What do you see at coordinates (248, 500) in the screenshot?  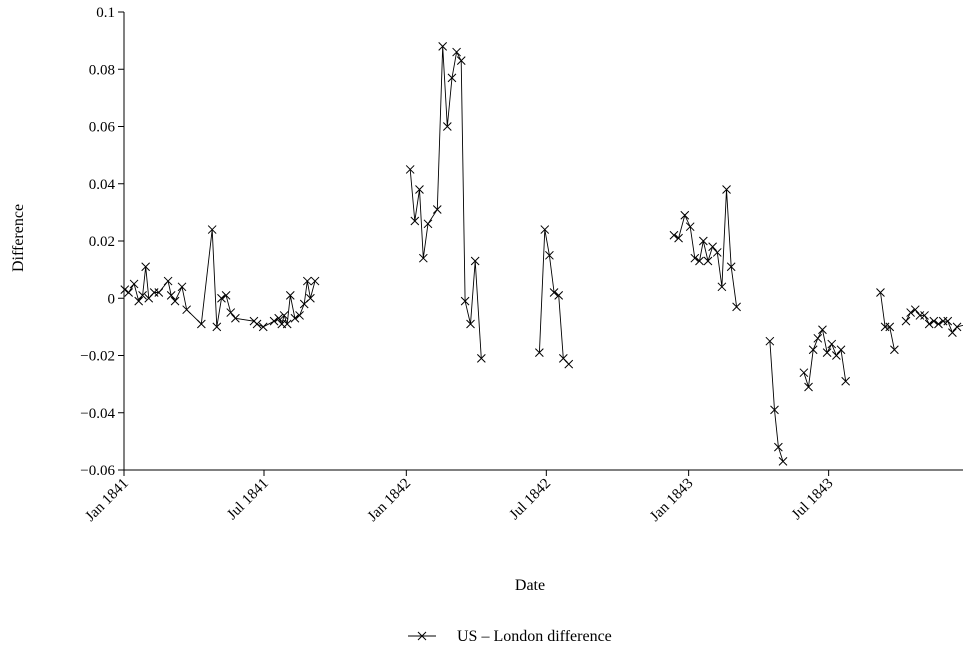 I see `x-tick-label: Jul 1841` at bounding box center [248, 500].